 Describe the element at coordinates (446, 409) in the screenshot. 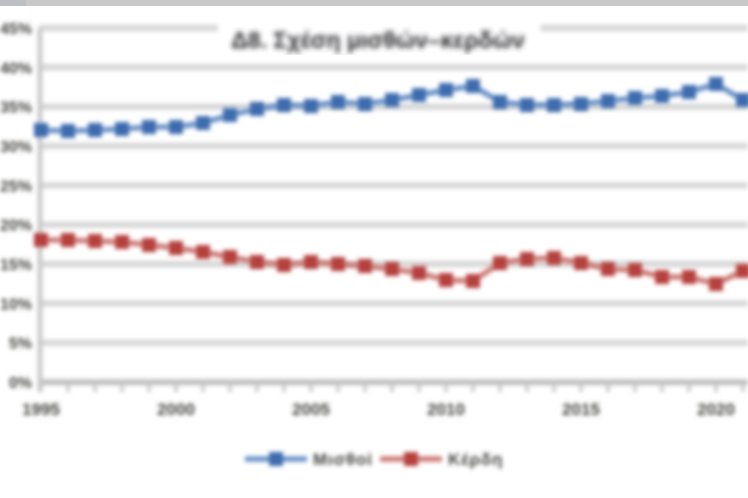

I see `svg-text: 2010` at that location.